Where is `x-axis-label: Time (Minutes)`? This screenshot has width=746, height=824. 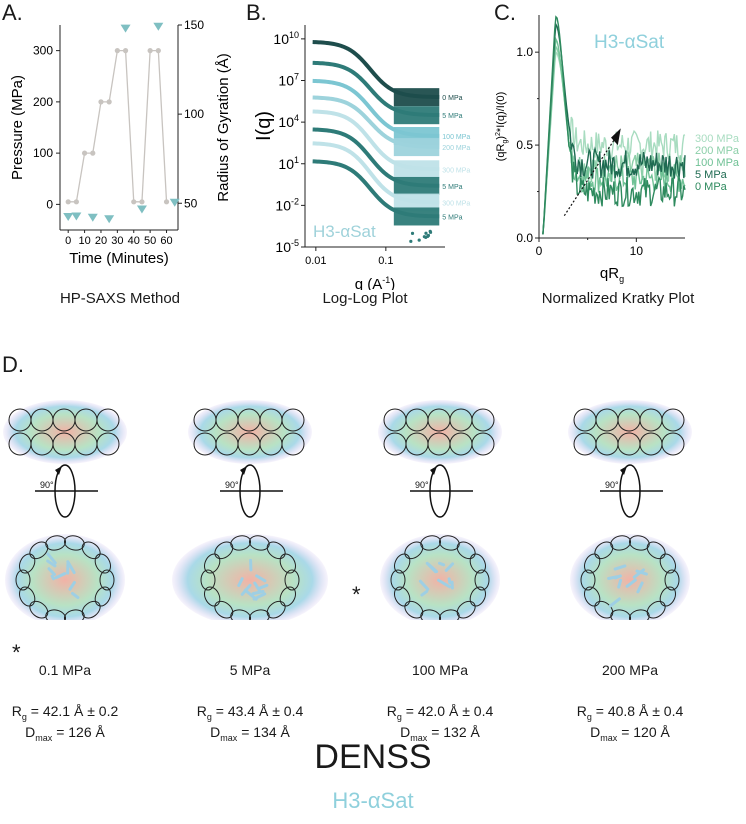 x-axis-label: Time (Minutes) is located at coordinates (118, 258).